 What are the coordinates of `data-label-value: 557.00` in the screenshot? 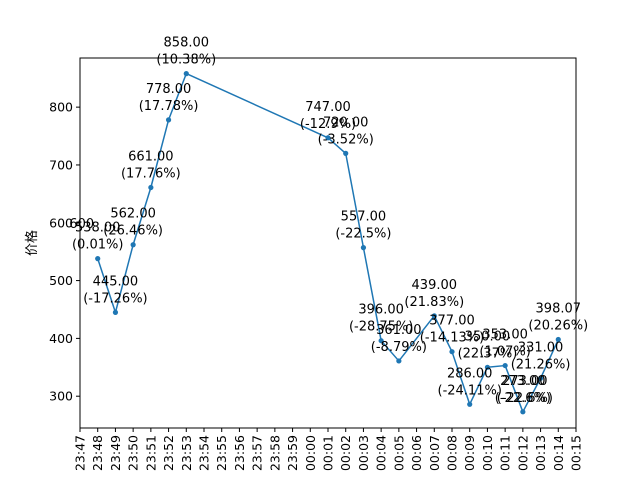 It's located at (364, 217).